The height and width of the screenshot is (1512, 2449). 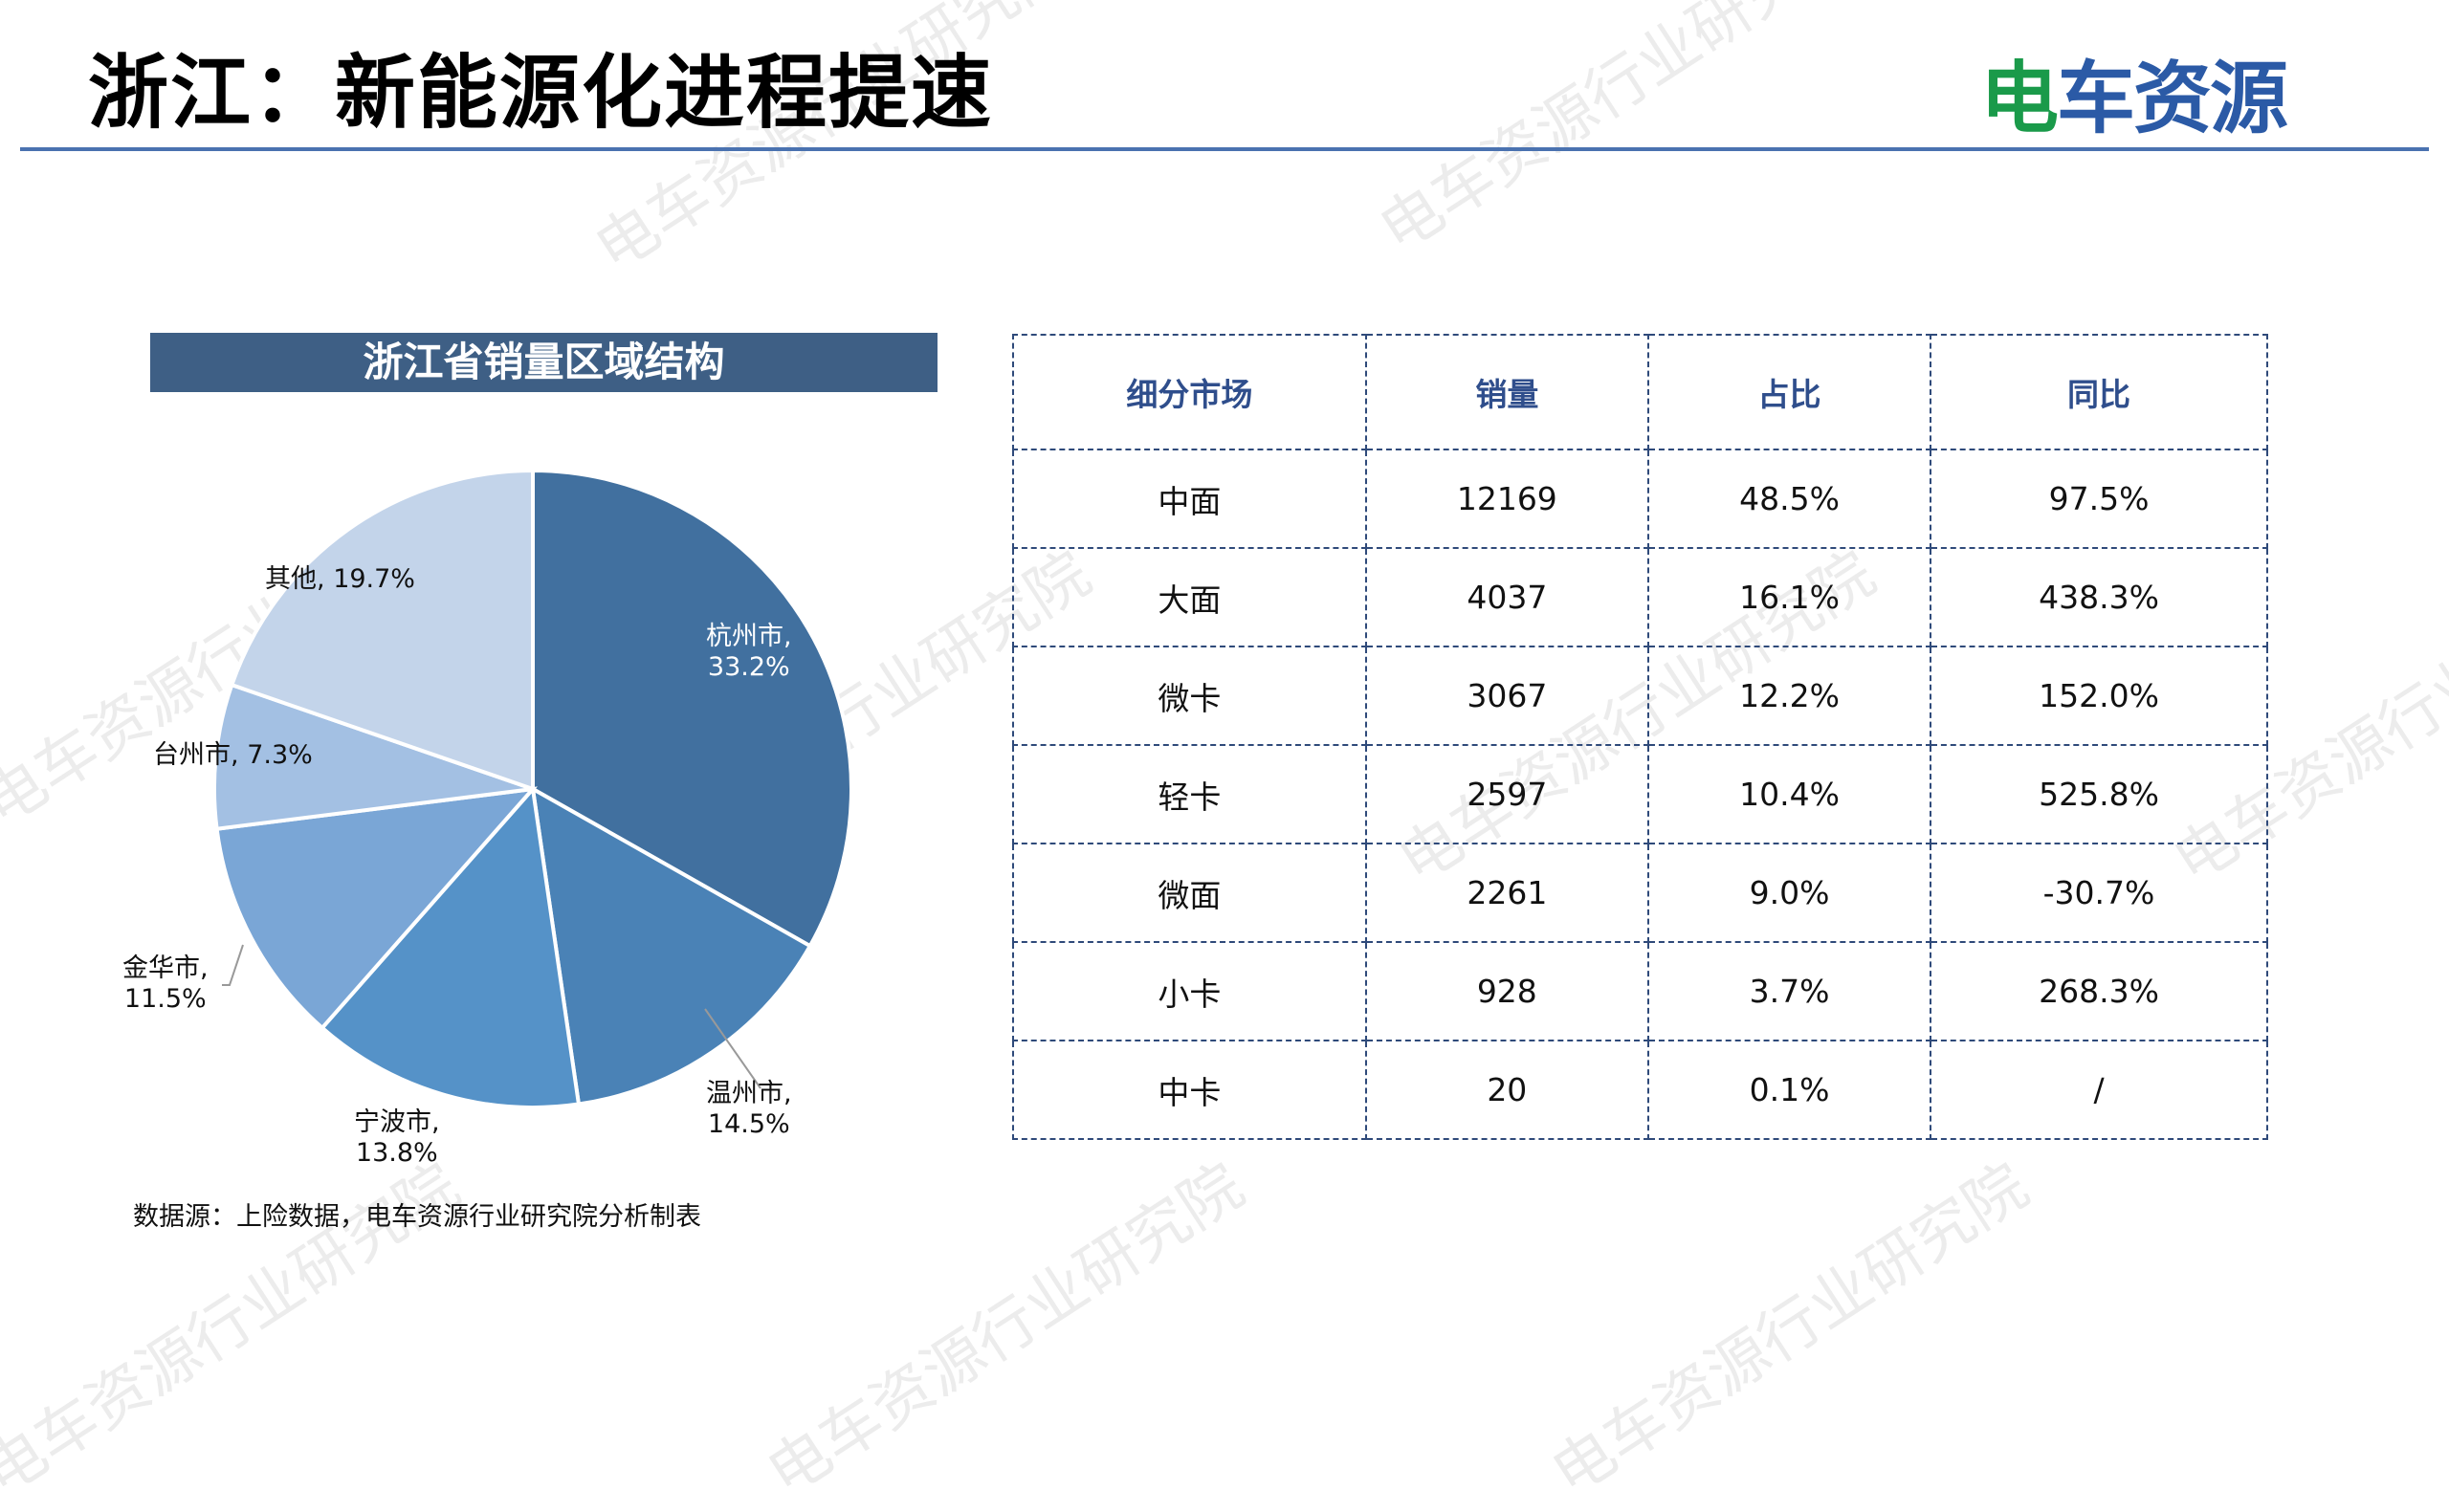 What do you see at coordinates (1507, 597) in the screenshot?
I see `table-cell: 4037` at bounding box center [1507, 597].